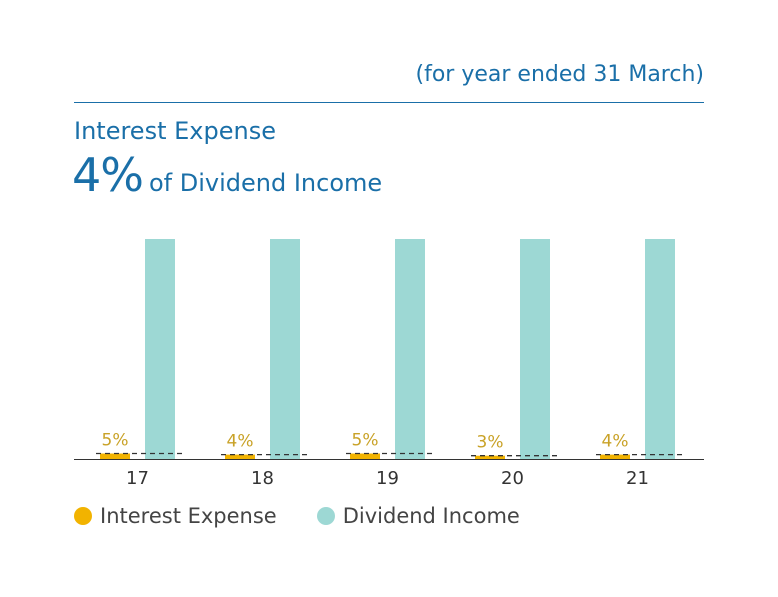 The width and height of the screenshot is (778, 597). Describe the element at coordinates (240, 442) in the screenshot. I see `data-label-18: 4%` at that location.